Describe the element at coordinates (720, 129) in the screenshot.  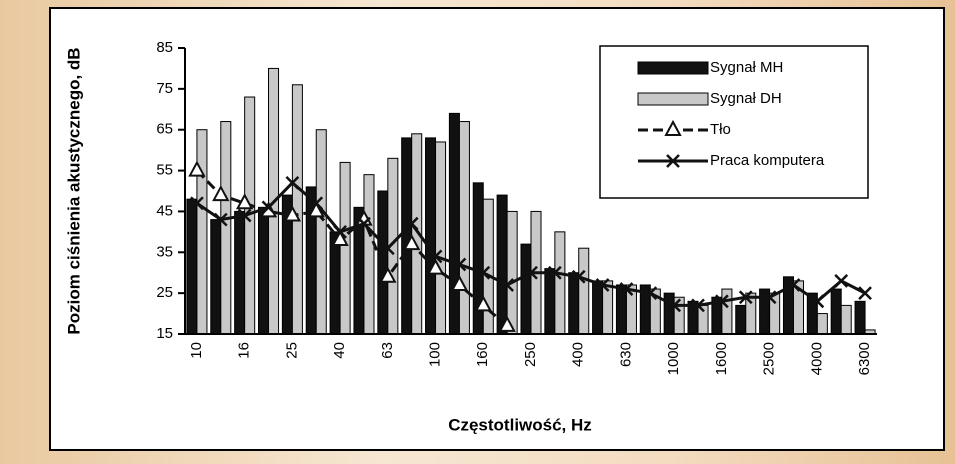
I see `legend-label: Tło` at that location.